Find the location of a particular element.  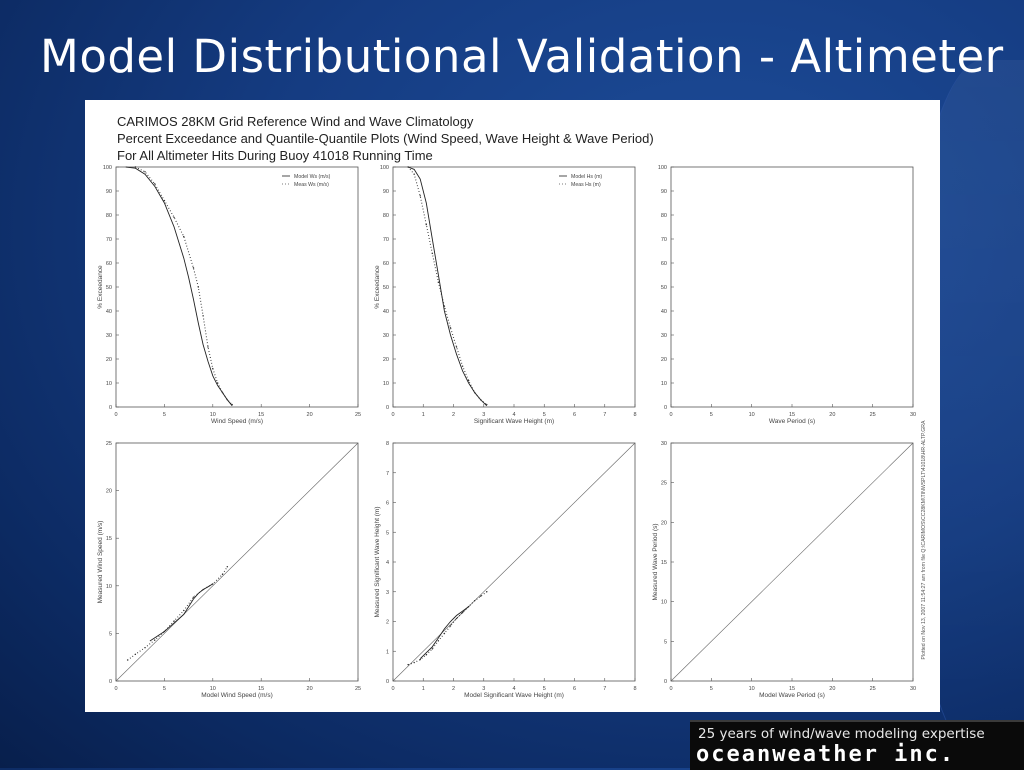

hs-qq-ytick-label: 1 is located at coordinates (387, 652).